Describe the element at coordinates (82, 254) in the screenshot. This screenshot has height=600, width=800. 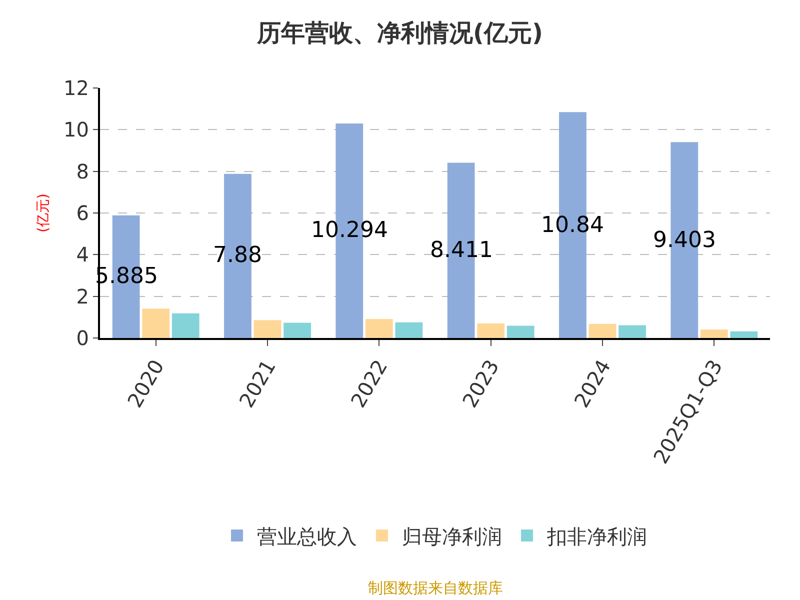
I see `y-tick-label: 4` at that location.